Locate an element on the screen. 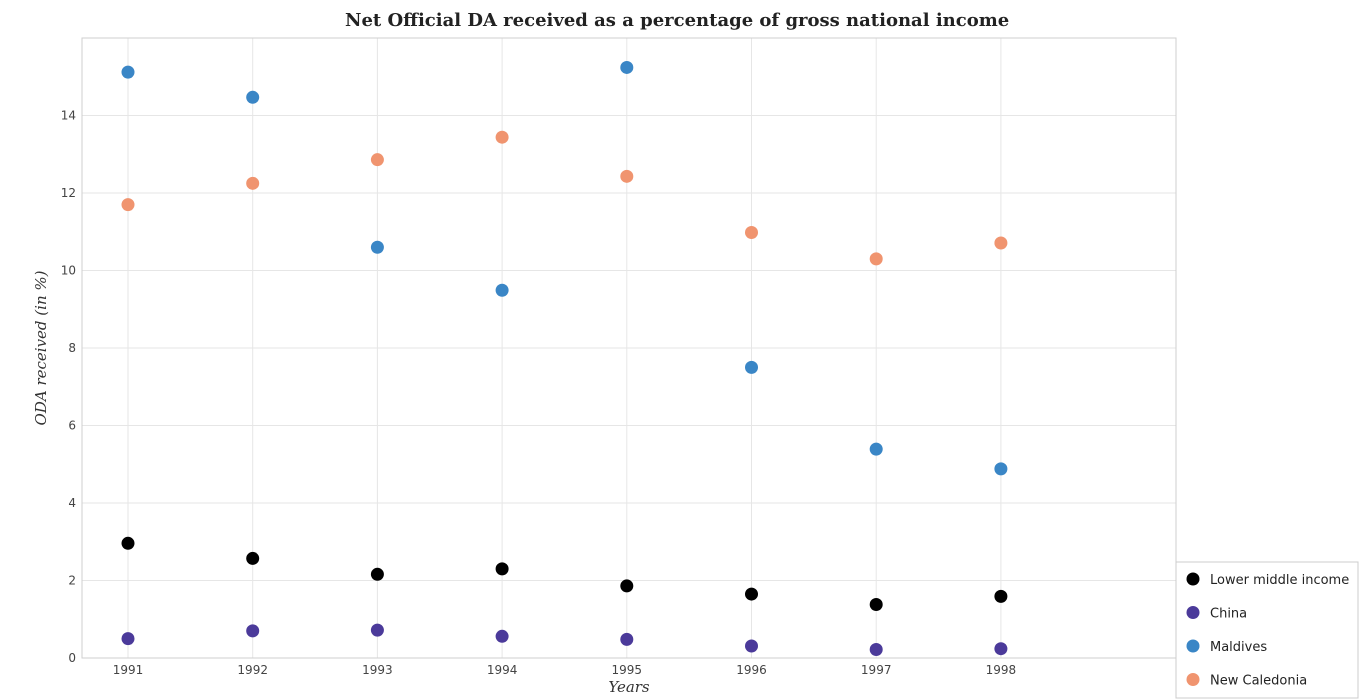  x-tick-label: 1993 is located at coordinates (377, 670).